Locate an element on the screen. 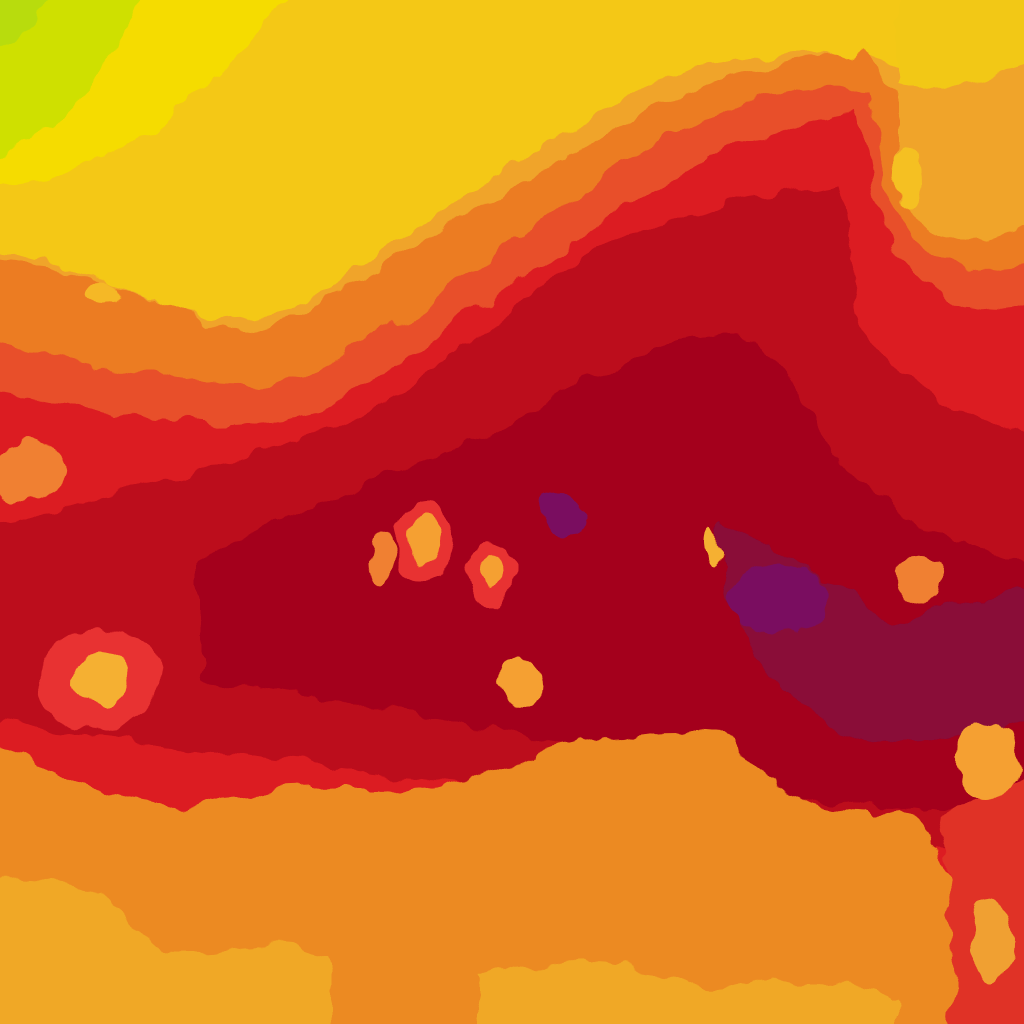  band-yellow-right is located at coordinates (962, 46).